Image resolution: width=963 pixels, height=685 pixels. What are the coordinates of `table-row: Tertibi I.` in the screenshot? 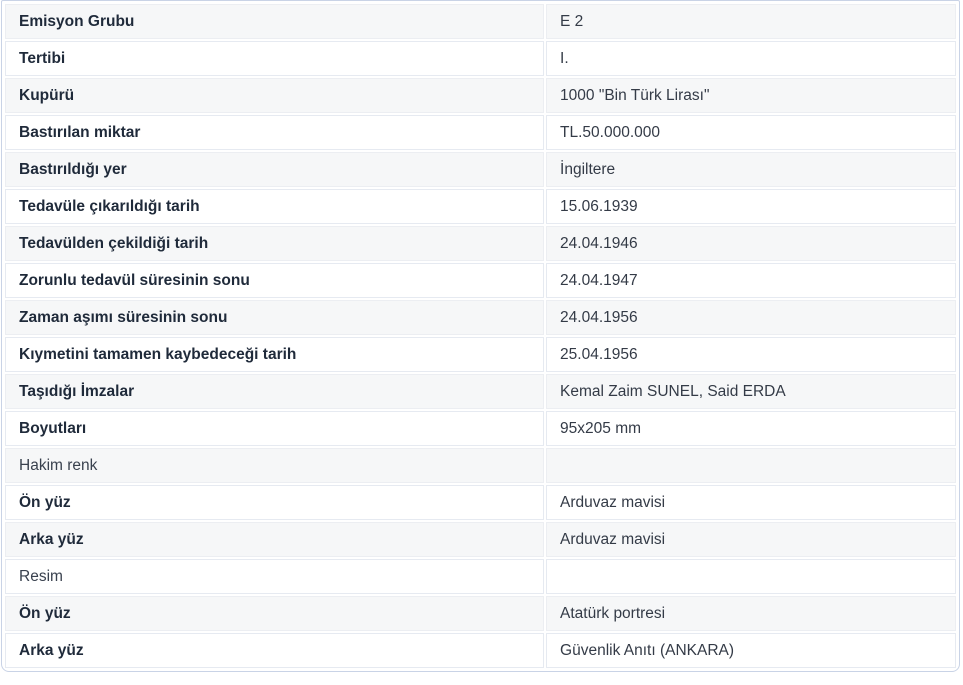 It's located at (480, 58).